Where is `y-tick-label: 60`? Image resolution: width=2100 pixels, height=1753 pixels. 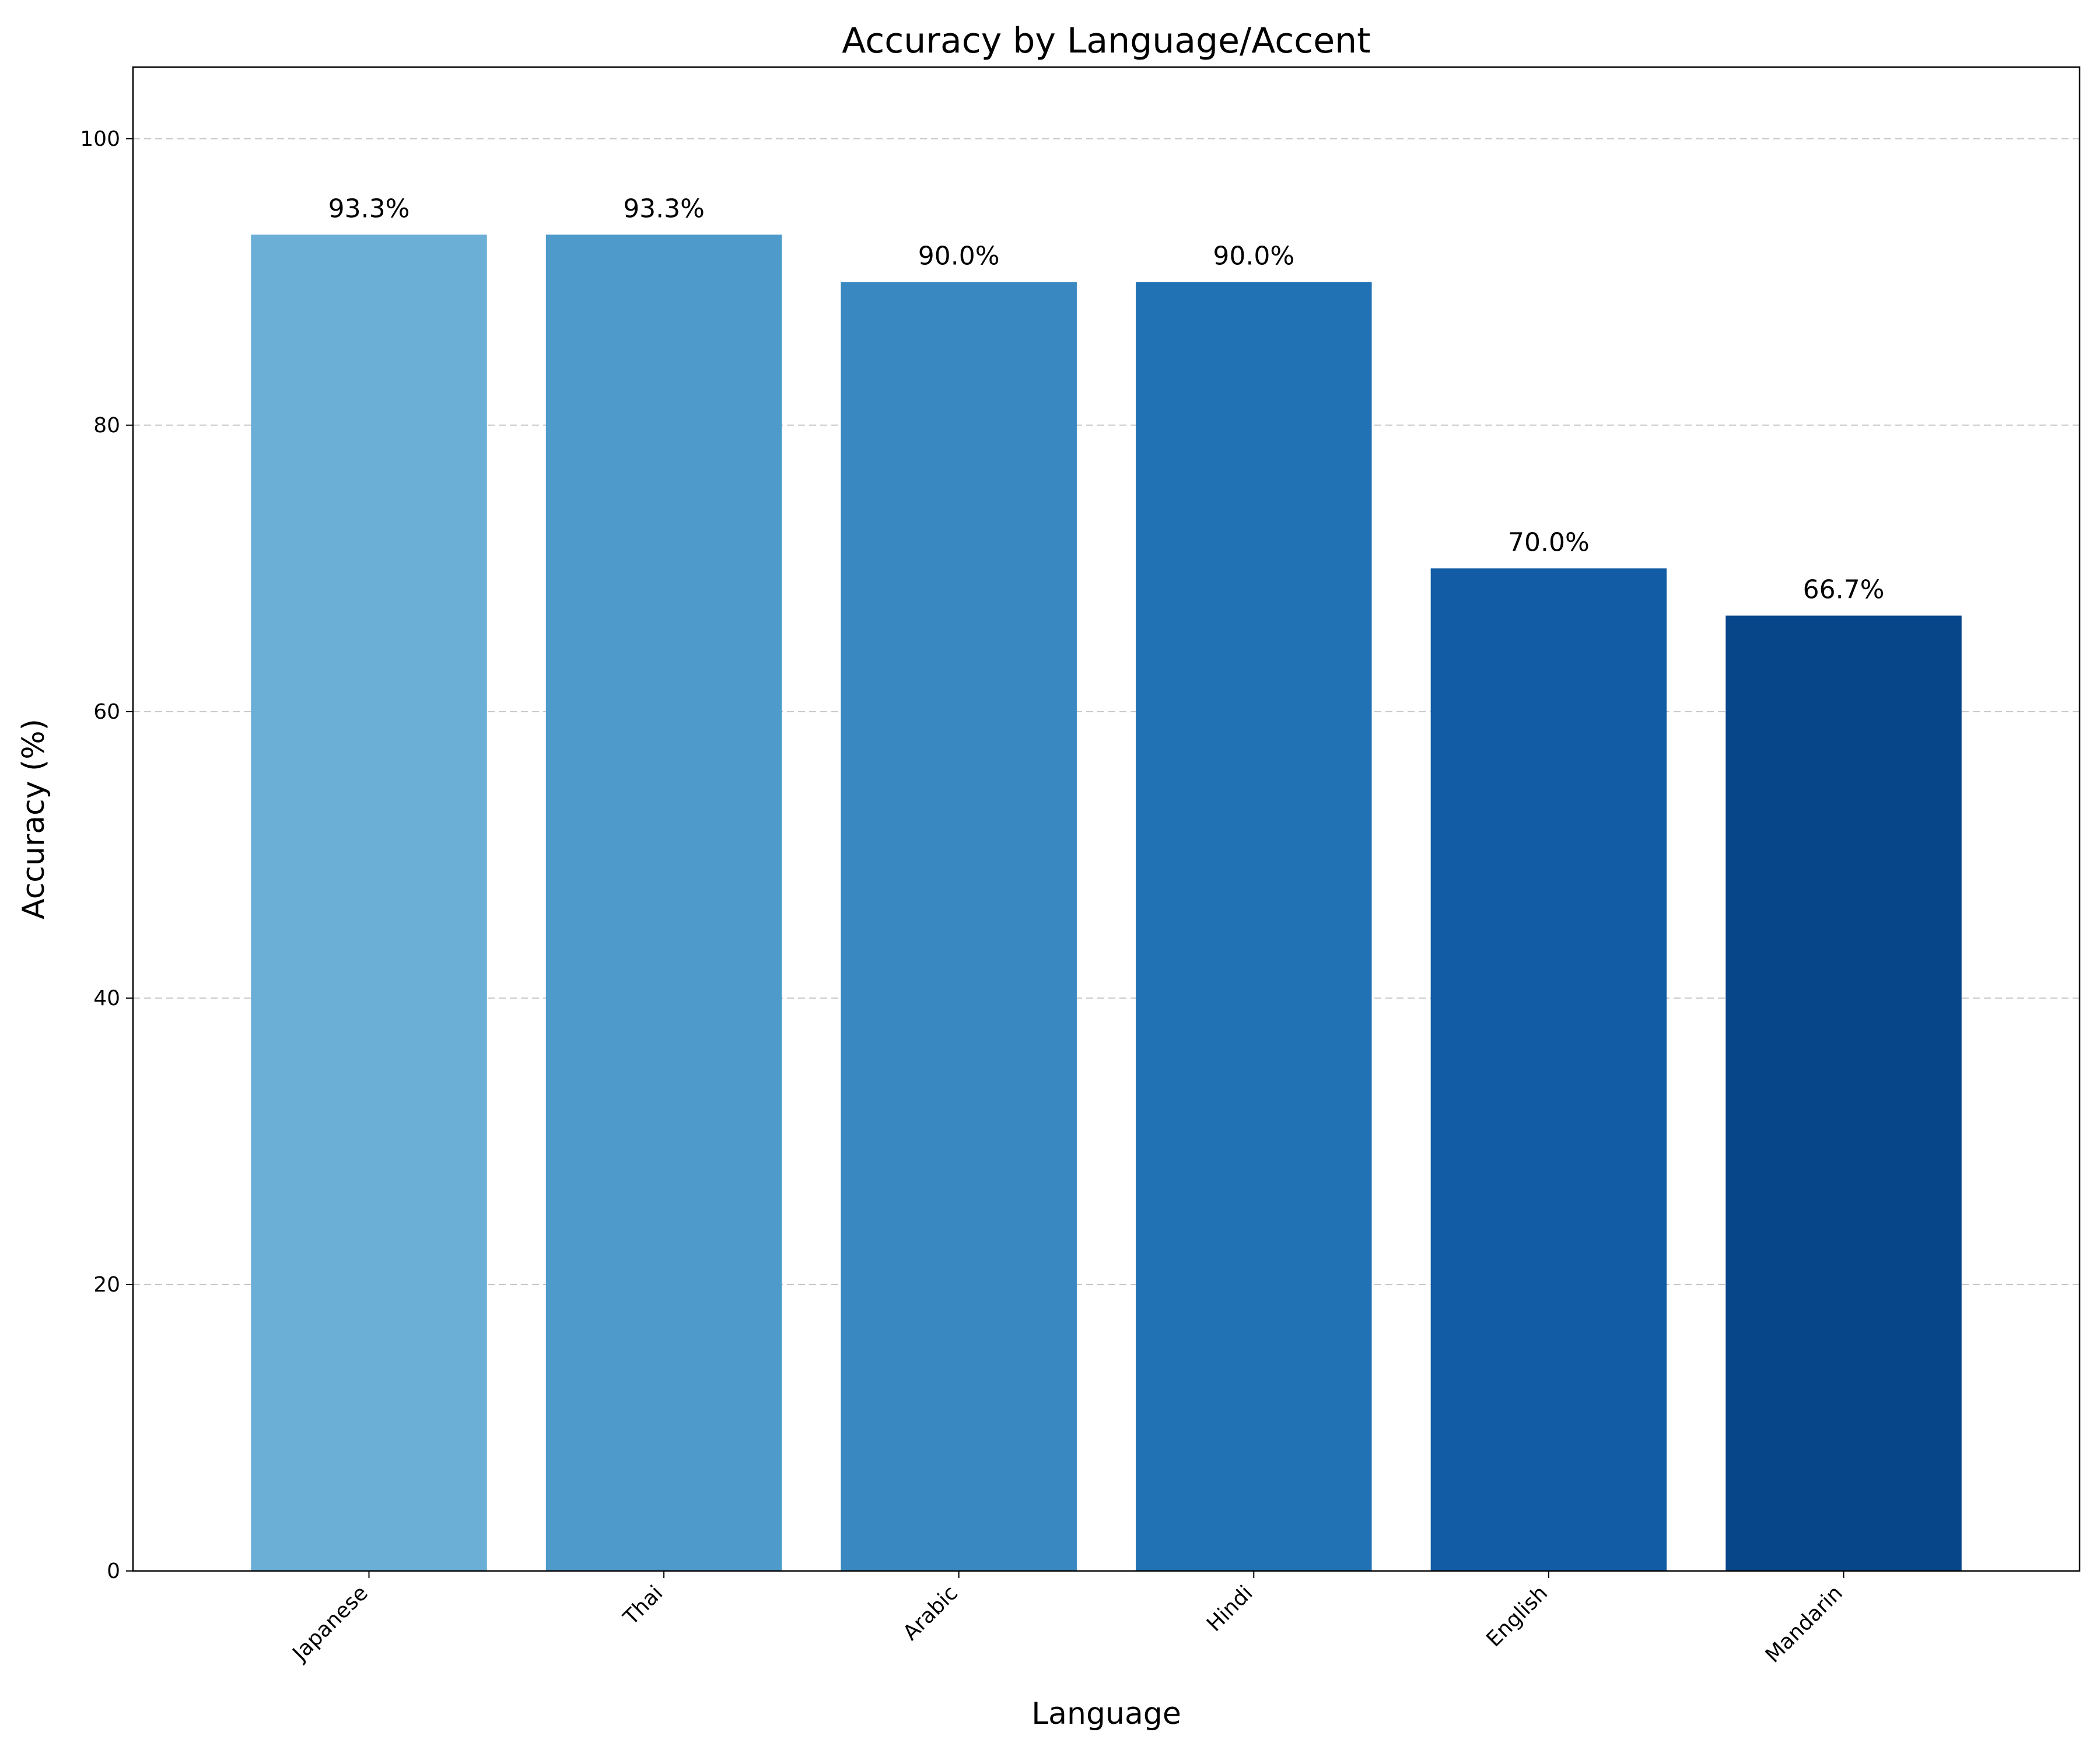
y-tick-label: 60 is located at coordinates (106, 712).